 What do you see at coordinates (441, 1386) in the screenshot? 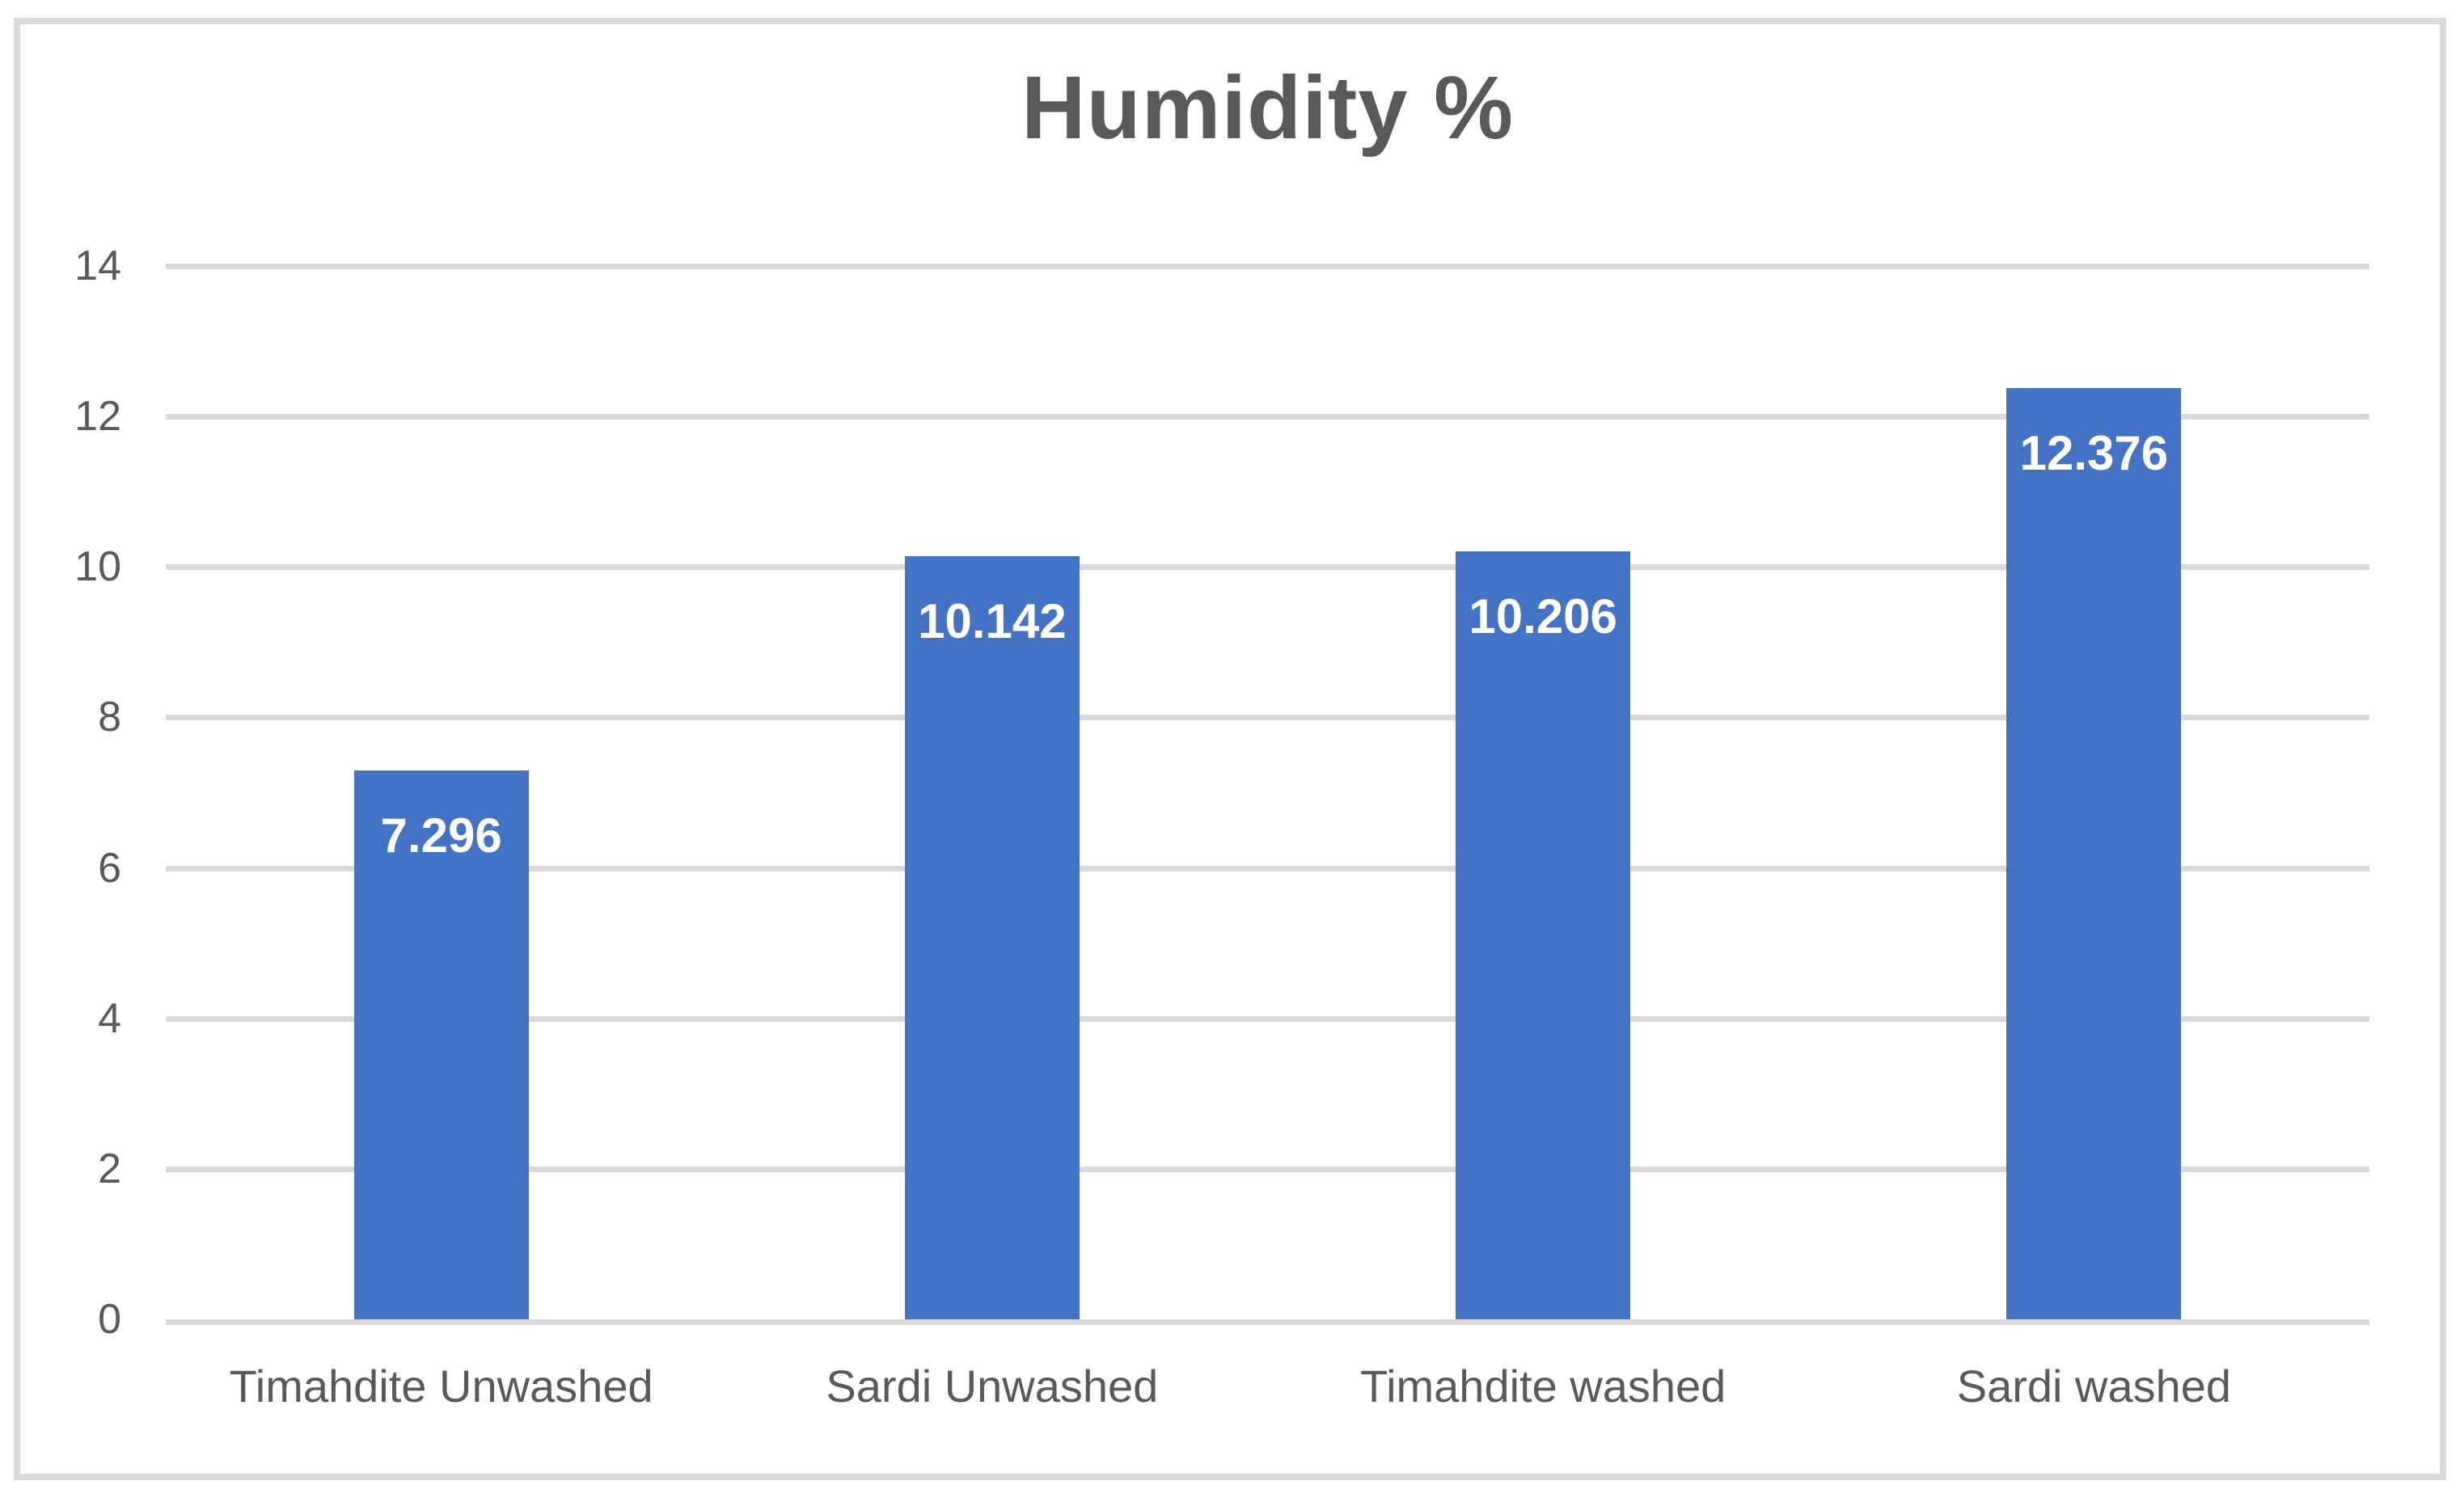
I see `x-axis-category-label: Timahdite Unwashed` at bounding box center [441, 1386].